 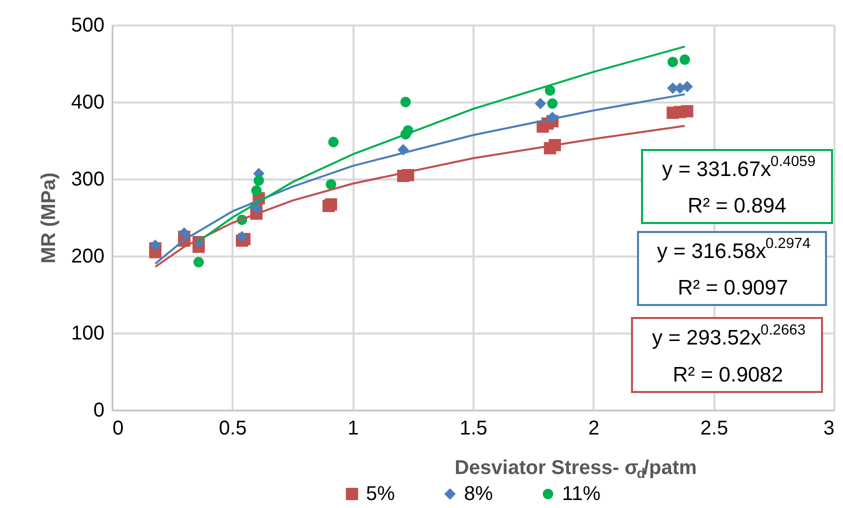 I want to click on y-tick-label: 200, so click(x=87, y=257).